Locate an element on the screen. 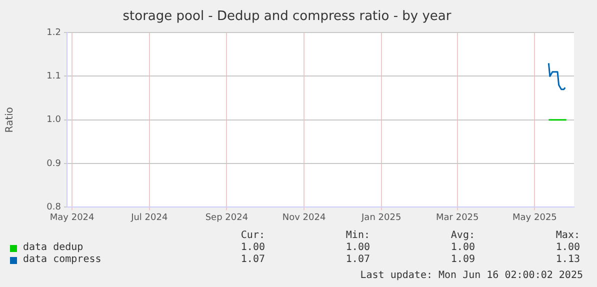 The image size is (597, 287). y-tick-label: 1.0 is located at coordinates (54, 120).